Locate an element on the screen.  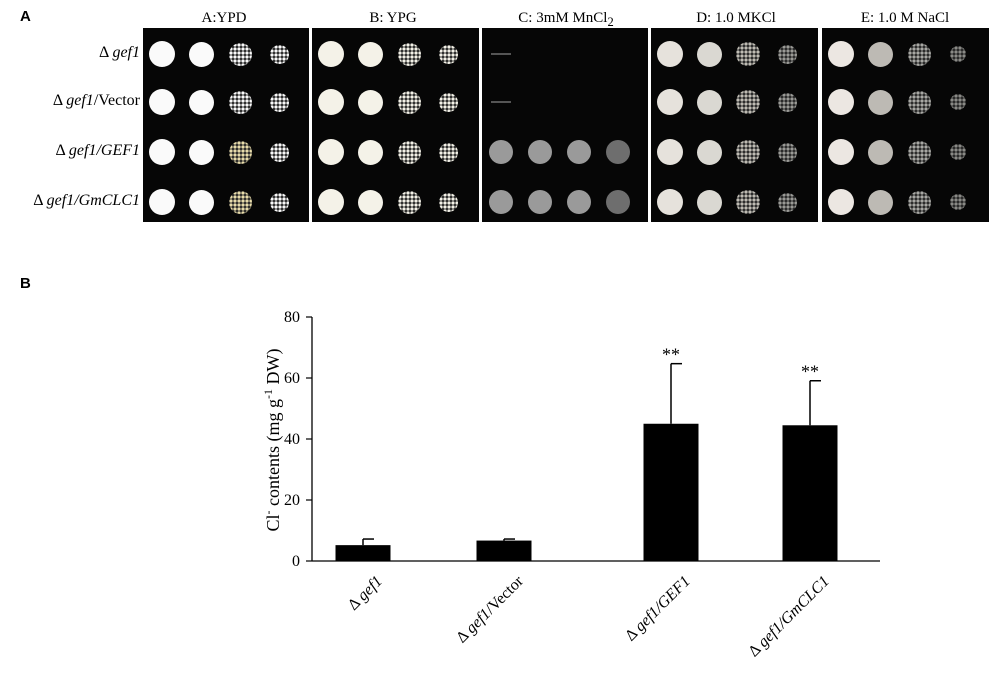
condition-header: D: 1.0 MKCl is located at coordinates (736, 18).